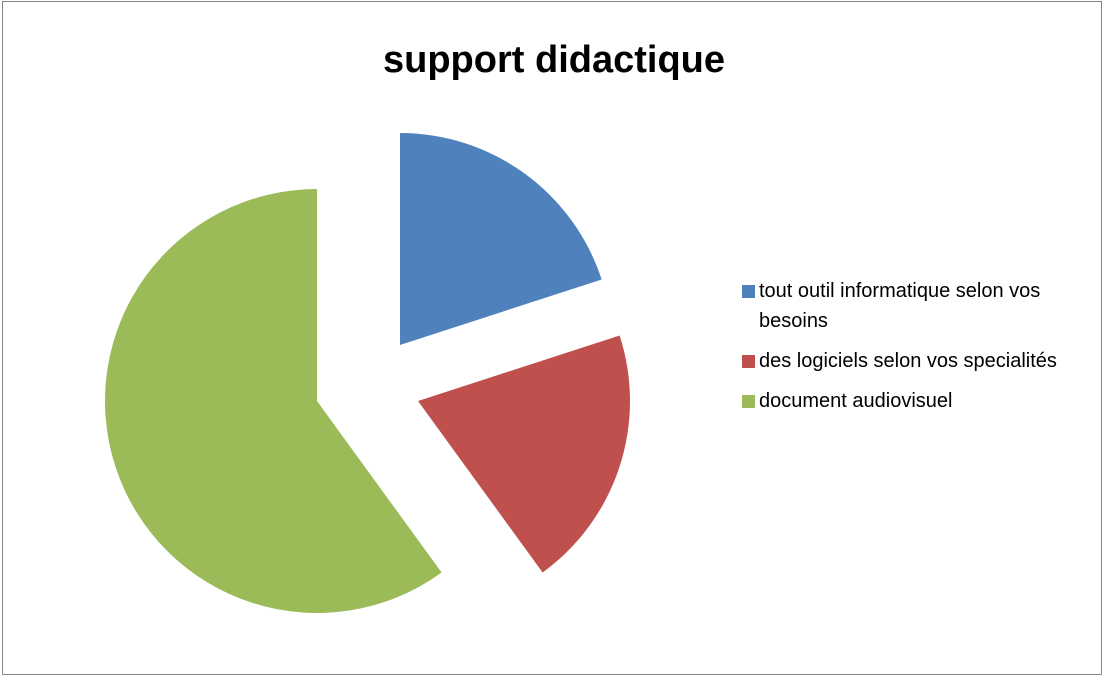 This screenshot has width=1108, height=679. I want to click on chart-title: support didactique, so click(554, 60).